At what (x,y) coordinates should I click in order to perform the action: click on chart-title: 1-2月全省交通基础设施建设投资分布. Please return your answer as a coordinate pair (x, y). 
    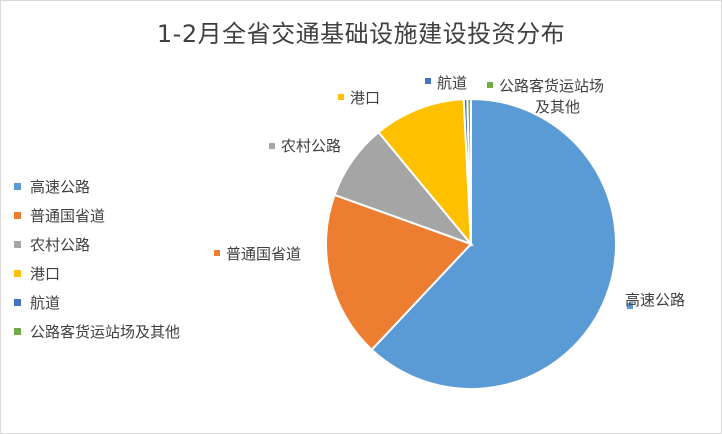
    Looking at the image, I should click on (361, 34).